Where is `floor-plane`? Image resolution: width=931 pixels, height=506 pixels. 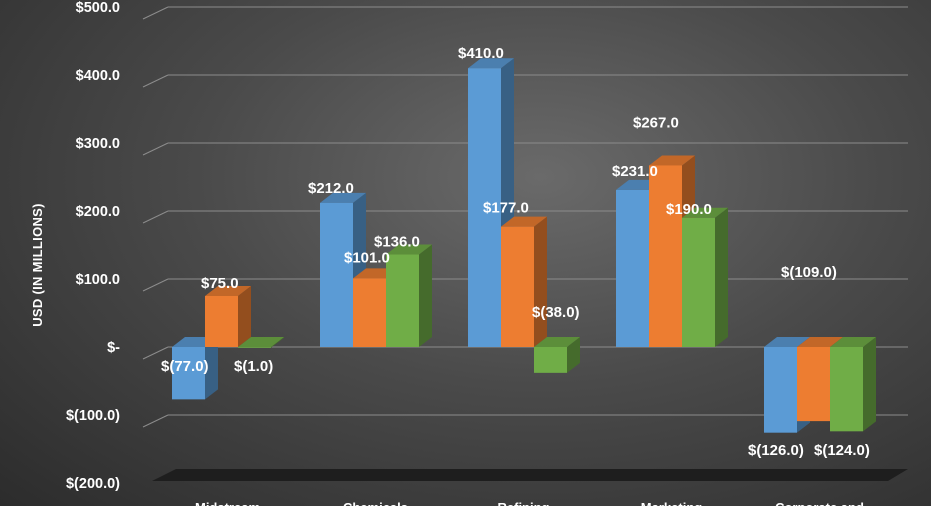 floor-plane is located at coordinates (530, 475).